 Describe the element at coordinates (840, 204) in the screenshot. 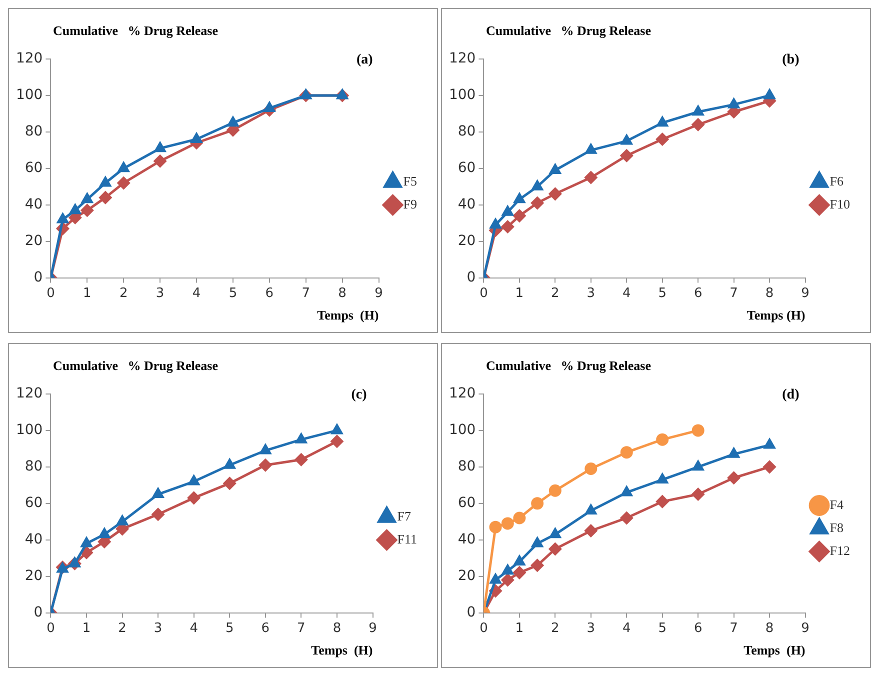

I see `legend-label: F10` at that location.